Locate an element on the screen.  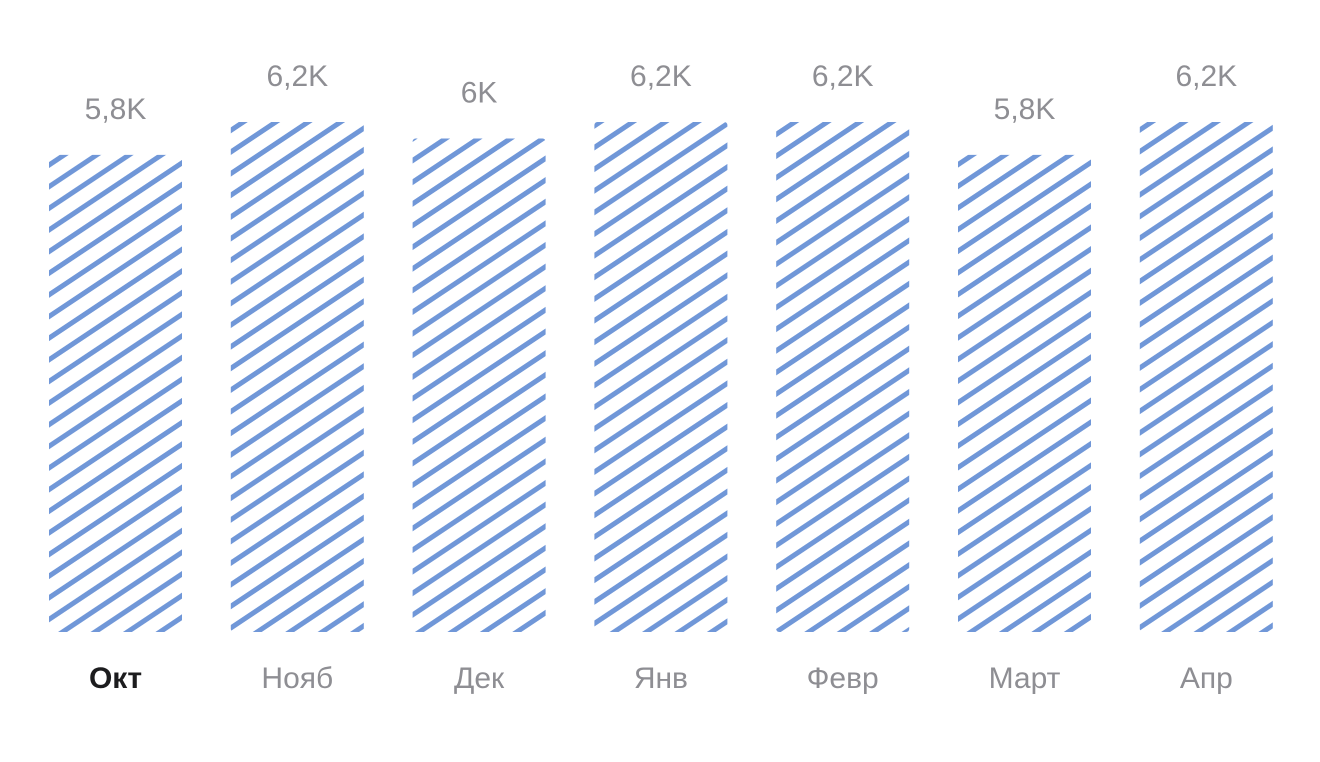
category-label-6: Апр is located at coordinates (1206, 678).